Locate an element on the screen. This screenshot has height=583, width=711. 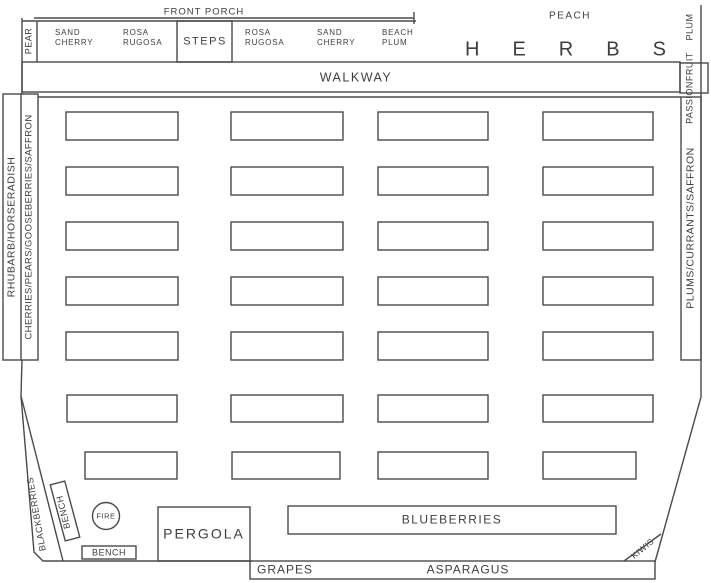
passionfruit-label: PASSIONFRUIT is located at coordinates (689, 88).